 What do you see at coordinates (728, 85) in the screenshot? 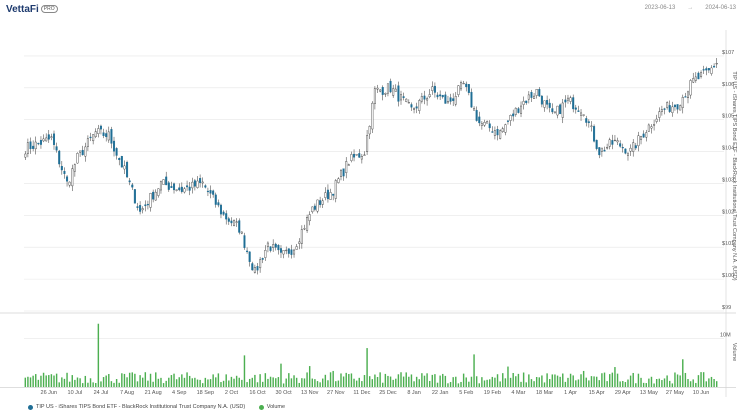
I see `y-tick-label: $106` at bounding box center [728, 85].